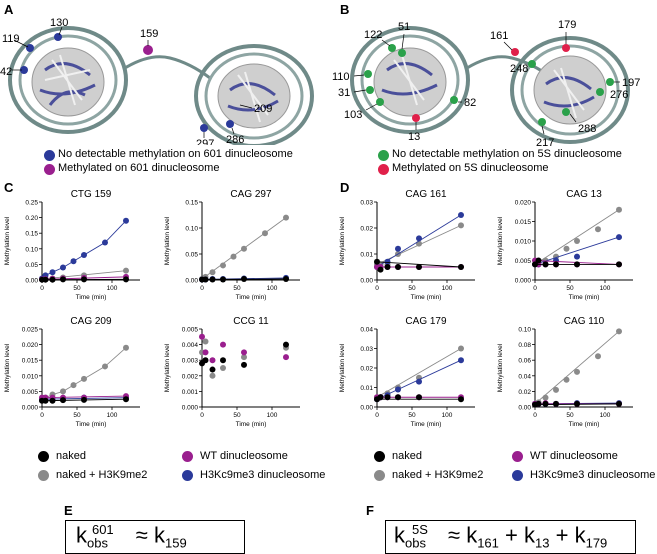 The height and width of the screenshot is (554, 657). Describe the element at coordinates (205, 141) in the screenshot. I see `site-label-297: 297` at that location.